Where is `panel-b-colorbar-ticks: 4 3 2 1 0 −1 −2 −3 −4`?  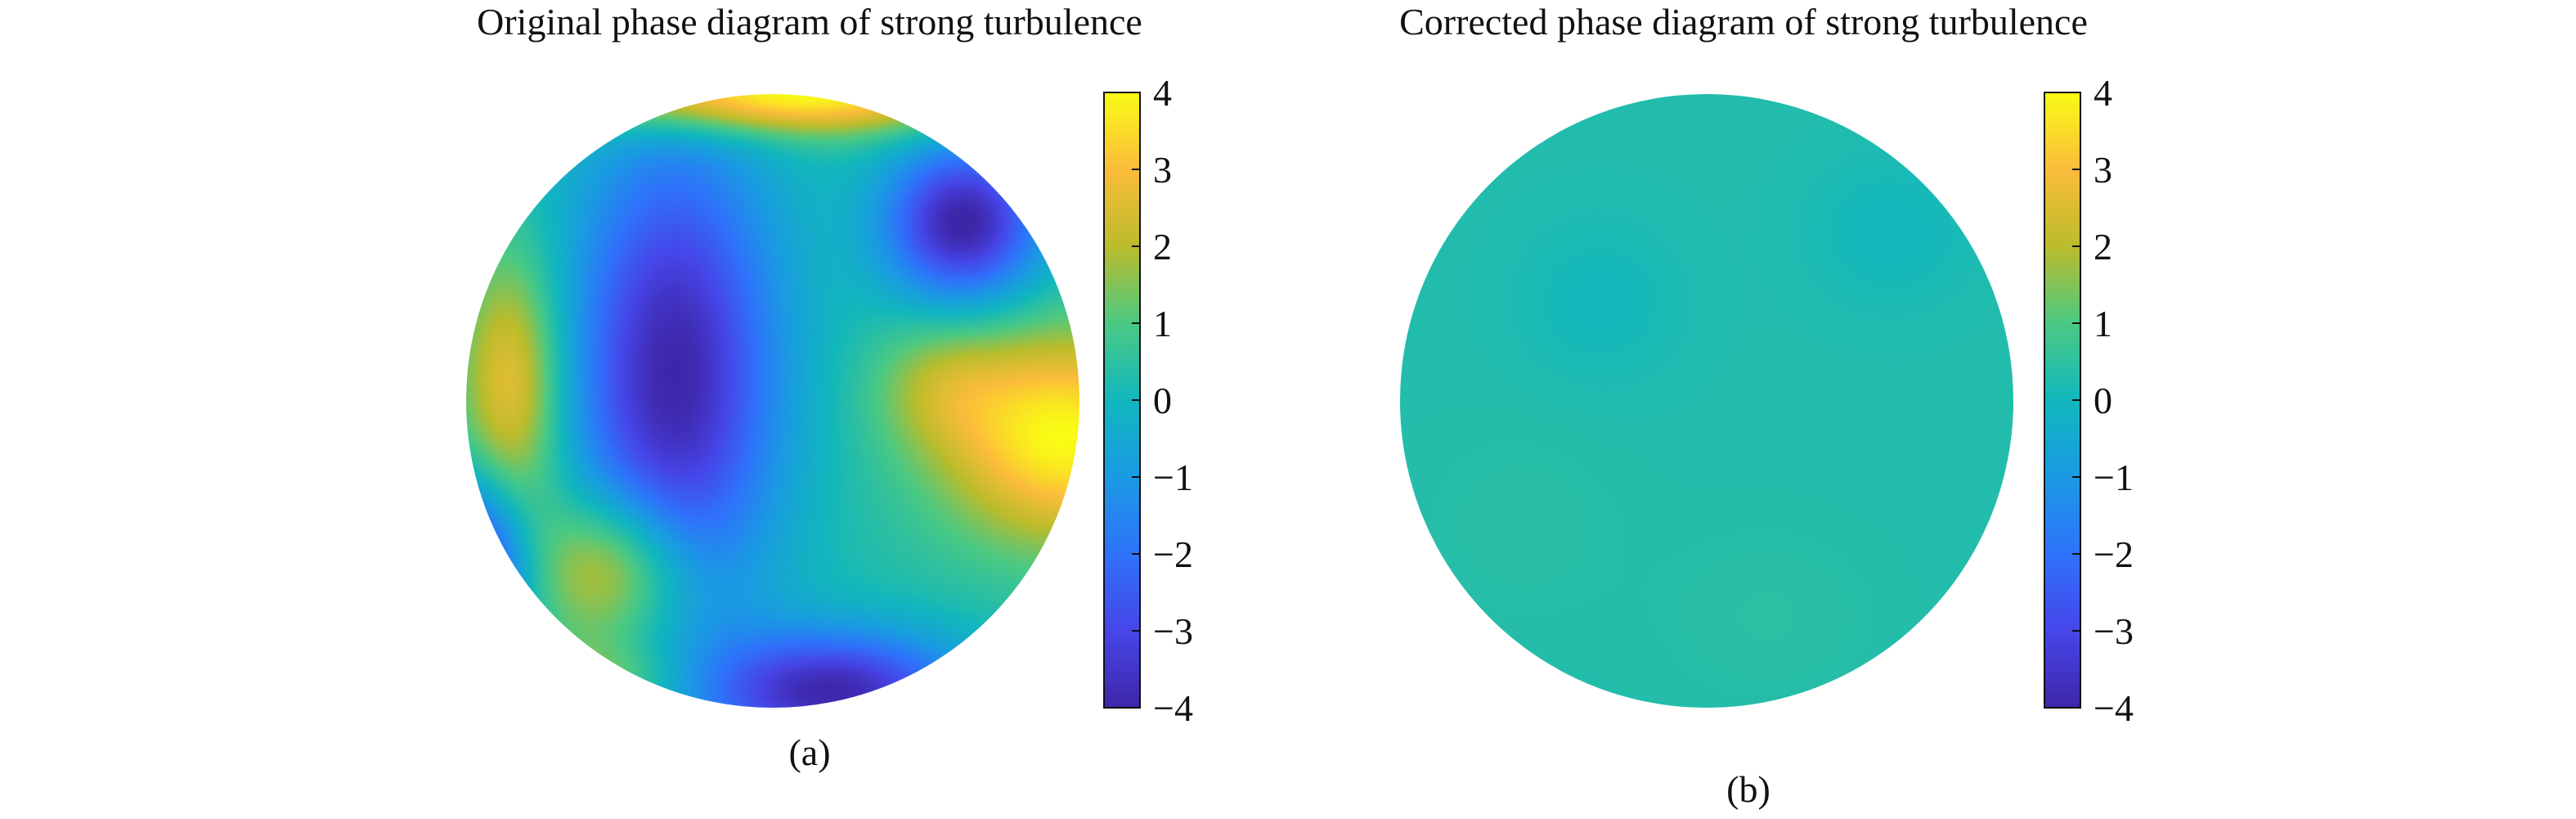 panel-b-colorbar-ticks: 4 3 2 1 0 −1 −2 −3 −4 is located at coordinates (2103, 401).